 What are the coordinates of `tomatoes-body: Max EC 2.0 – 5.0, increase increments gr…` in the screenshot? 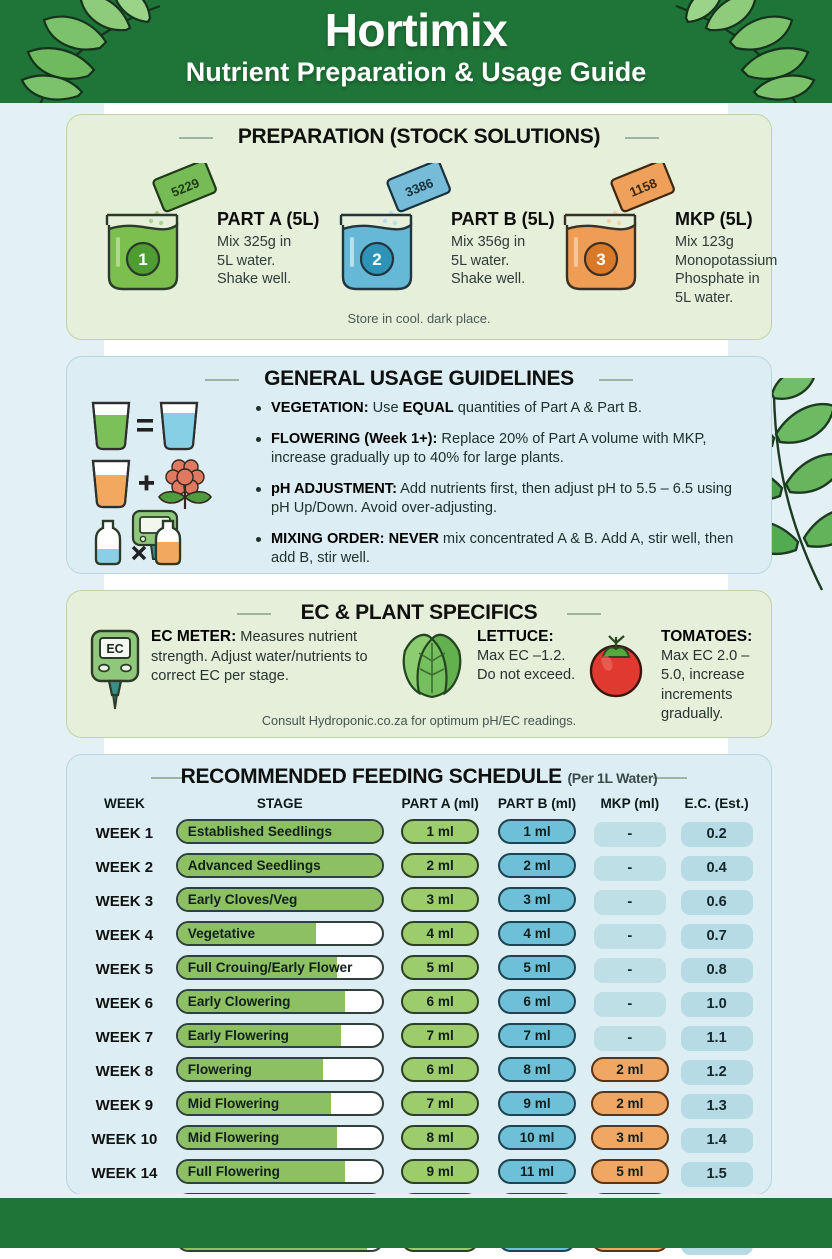 It's located at (705, 685).